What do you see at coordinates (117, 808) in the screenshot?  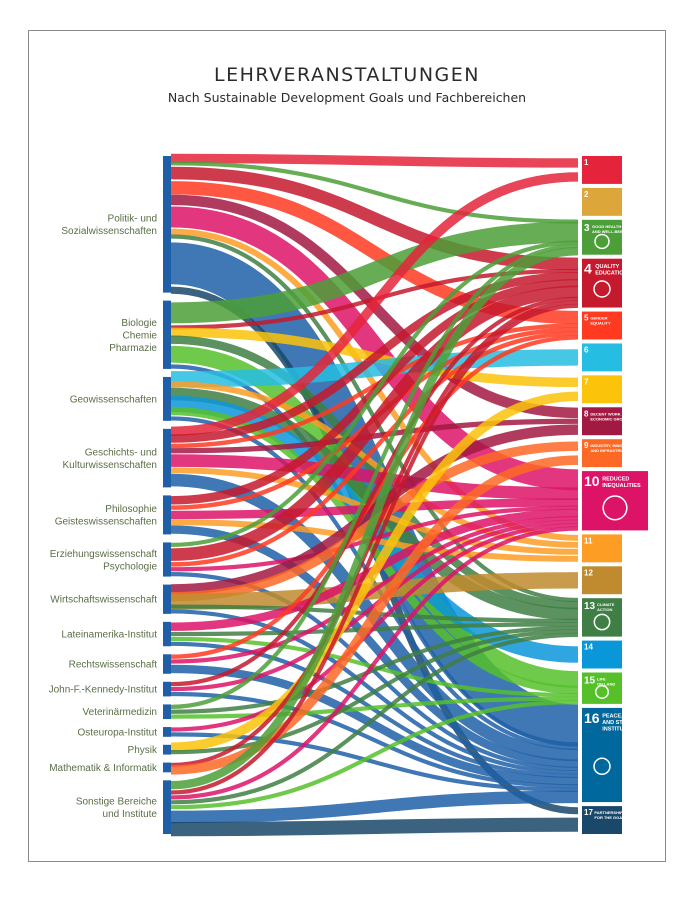 I see `department-label: Sonstige Bereiche und Institute` at bounding box center [117, 808].